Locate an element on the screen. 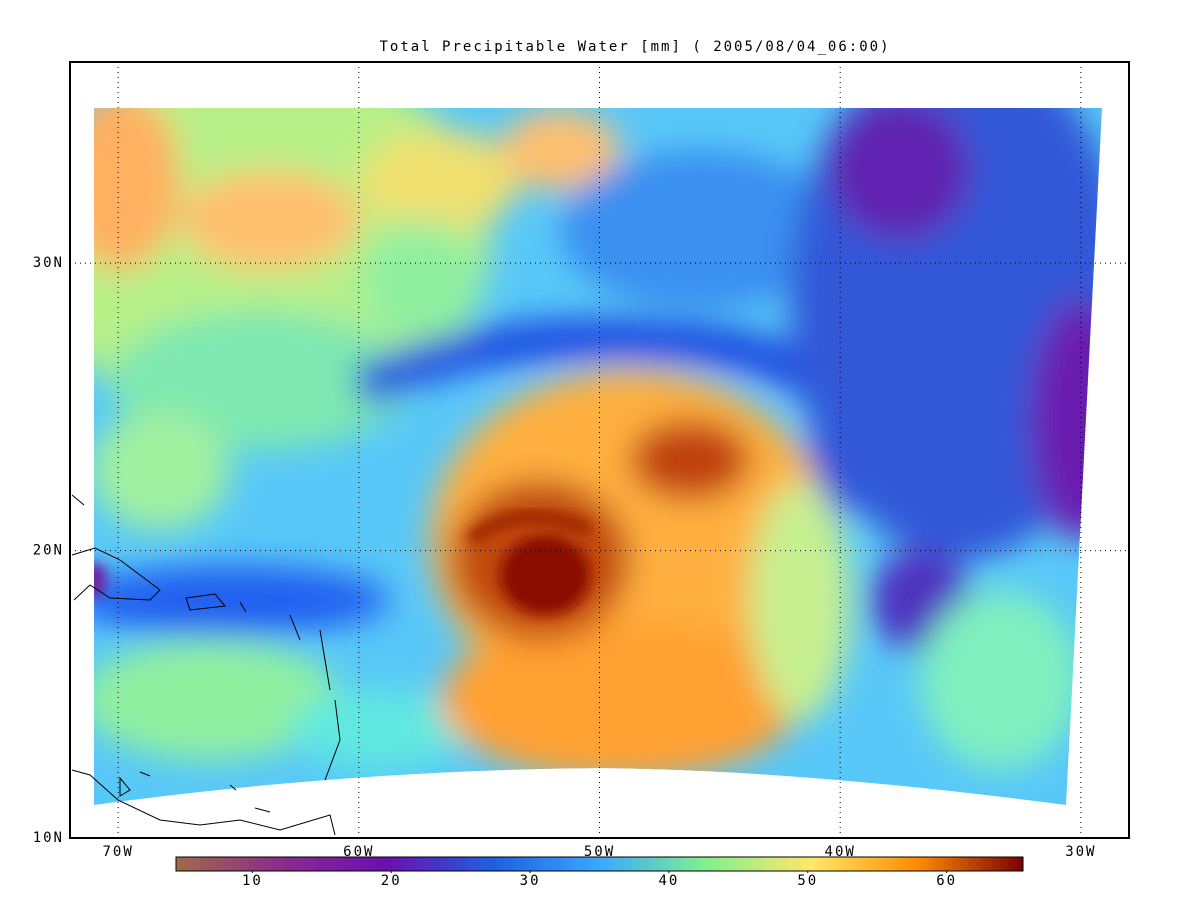 The width and height of the screenshot is (1200, 900). colorbar-tick-label: 60 is located at coordinates (946, 881).